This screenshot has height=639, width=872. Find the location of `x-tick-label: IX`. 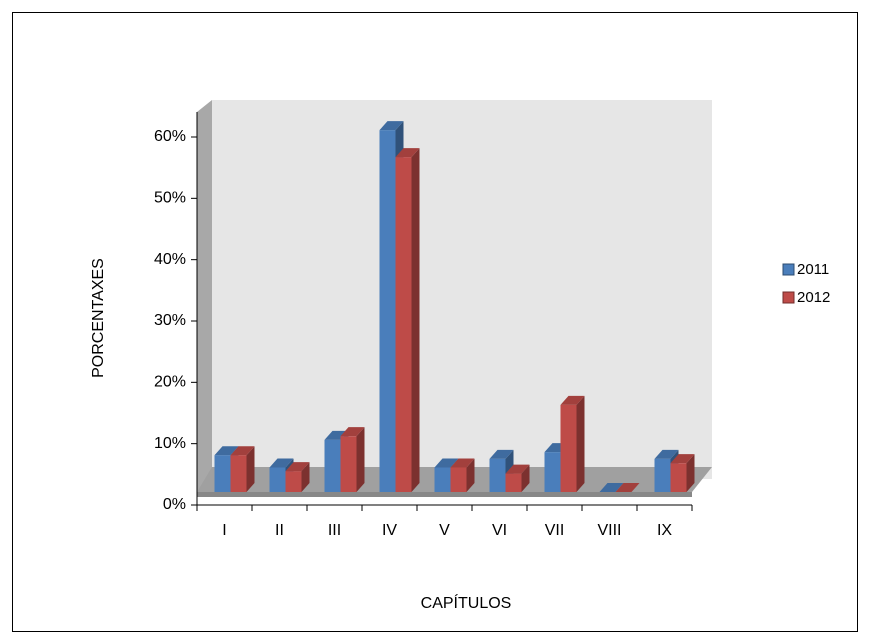

x-tick-label: IX is located at coordinates (664, 530).